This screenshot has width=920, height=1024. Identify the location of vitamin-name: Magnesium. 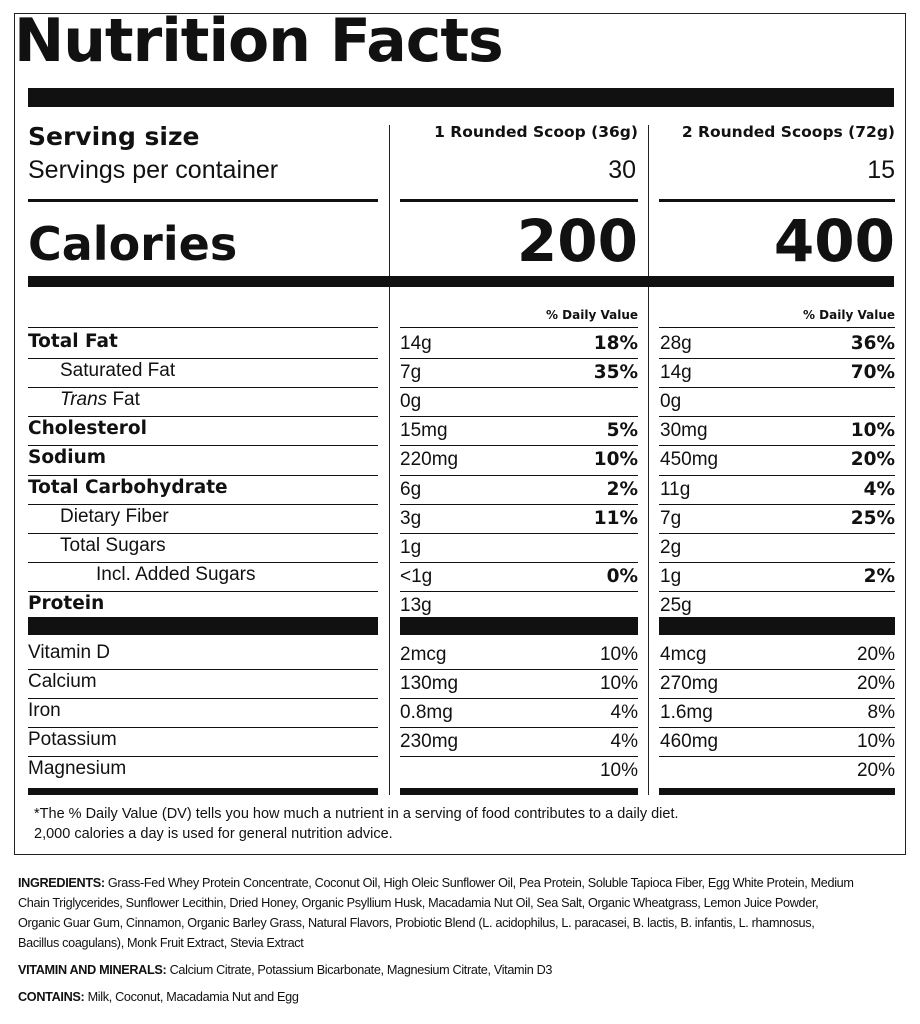
(77, 769).